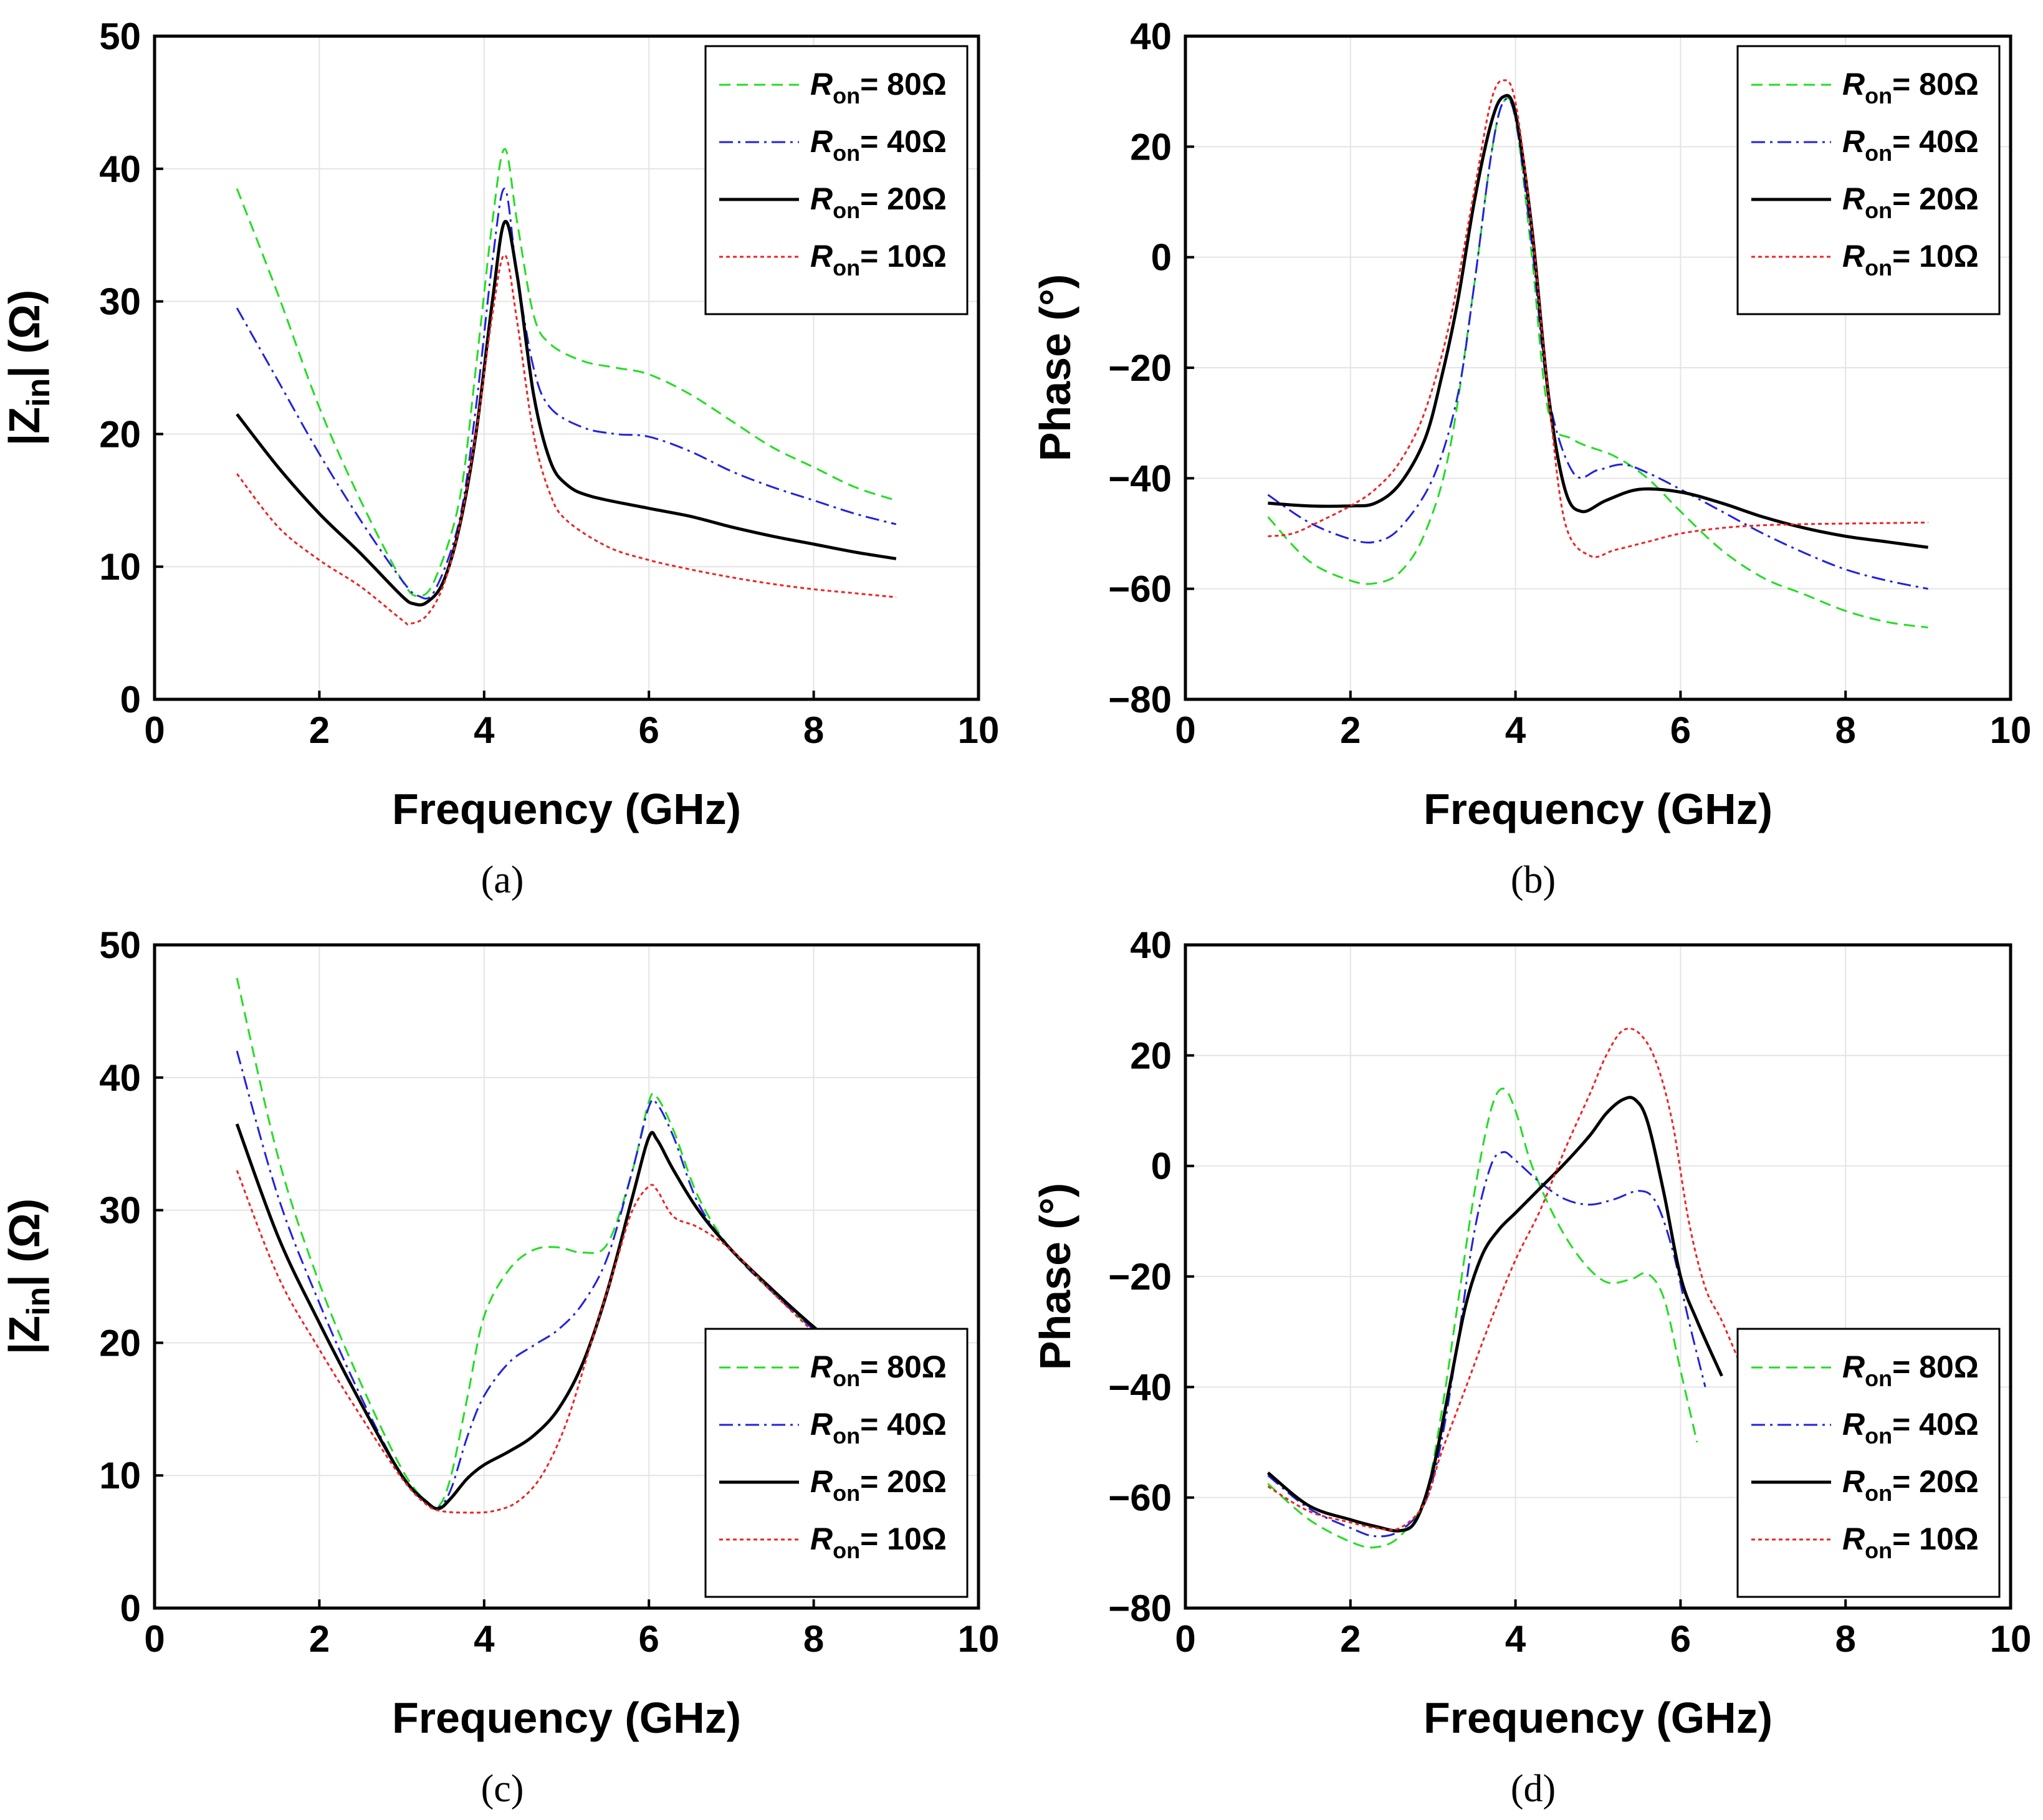 The height and width of the screenshot is (1820, 2043). I want to click on x-tick-label: 0, so click(154, 730).